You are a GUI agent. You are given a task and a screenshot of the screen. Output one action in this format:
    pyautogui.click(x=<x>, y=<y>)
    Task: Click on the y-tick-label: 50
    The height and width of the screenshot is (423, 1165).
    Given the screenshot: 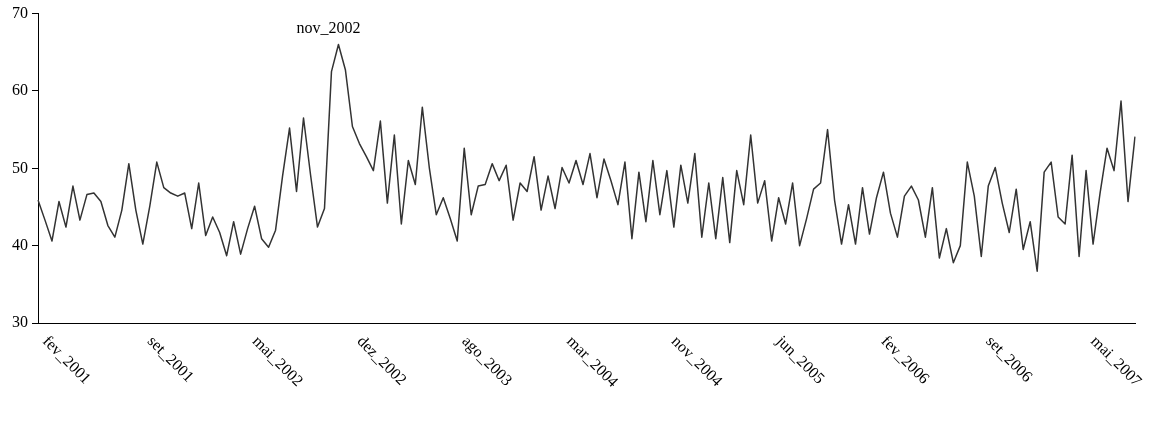 What is the action you would take?
    pyautogui.click(x=20, y=167)
    